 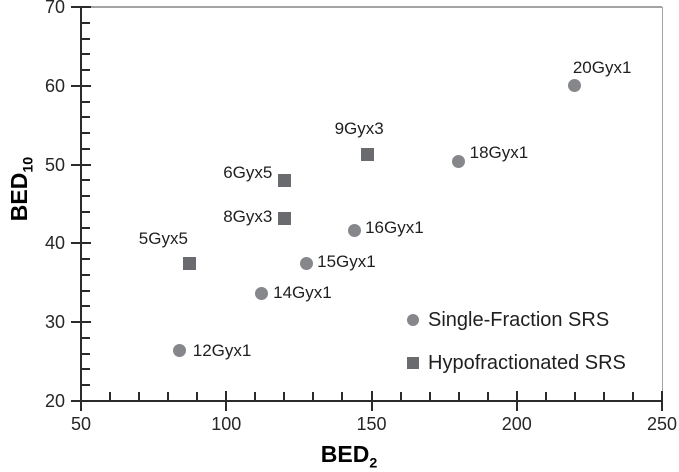 What do you see at coordinates (54, 85) in the screenshot?
I see `y-tick-label: 60` at bounding box center [54, 85].